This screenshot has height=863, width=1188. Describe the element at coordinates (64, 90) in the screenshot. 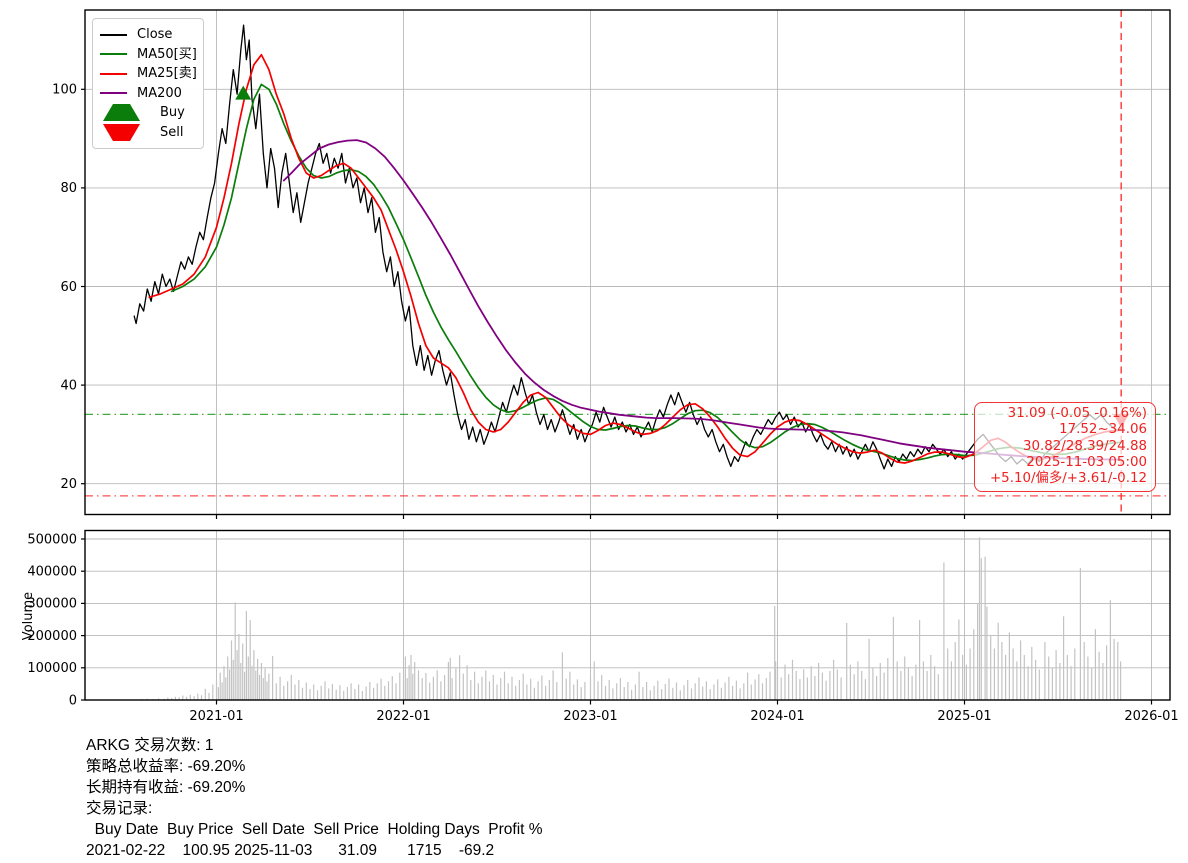

I see `price-tick-label: 100` at that location.